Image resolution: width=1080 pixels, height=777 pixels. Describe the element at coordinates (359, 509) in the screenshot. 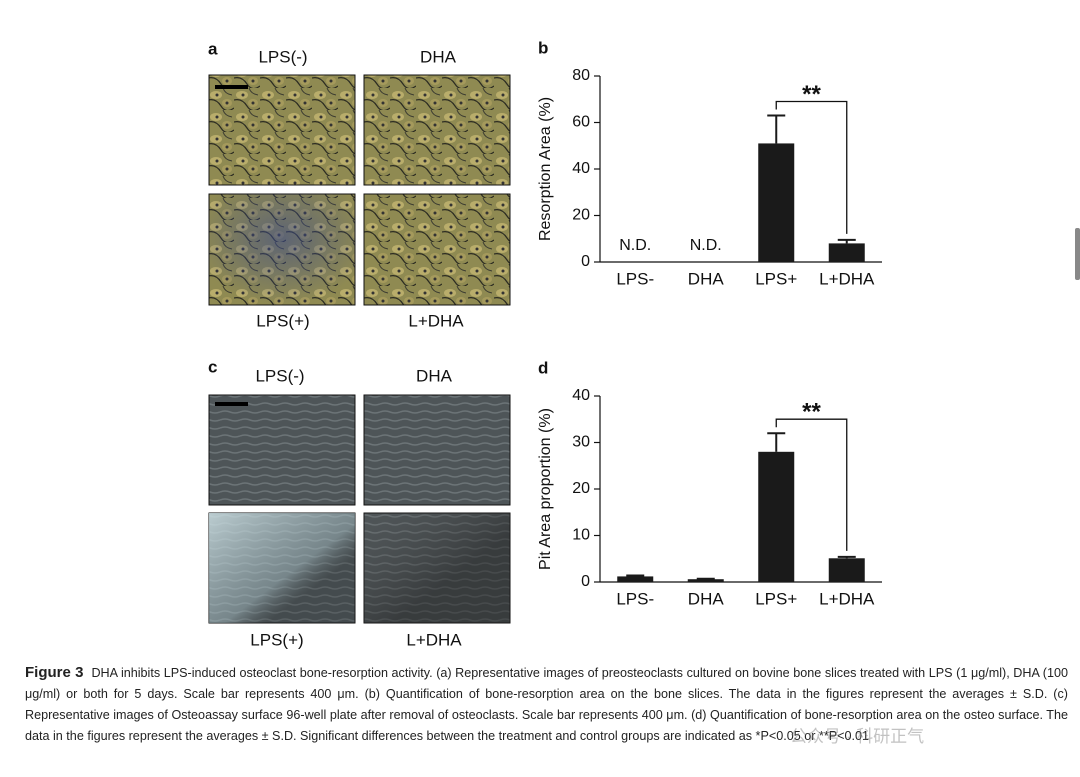

I see `micrographs-c` at that location.